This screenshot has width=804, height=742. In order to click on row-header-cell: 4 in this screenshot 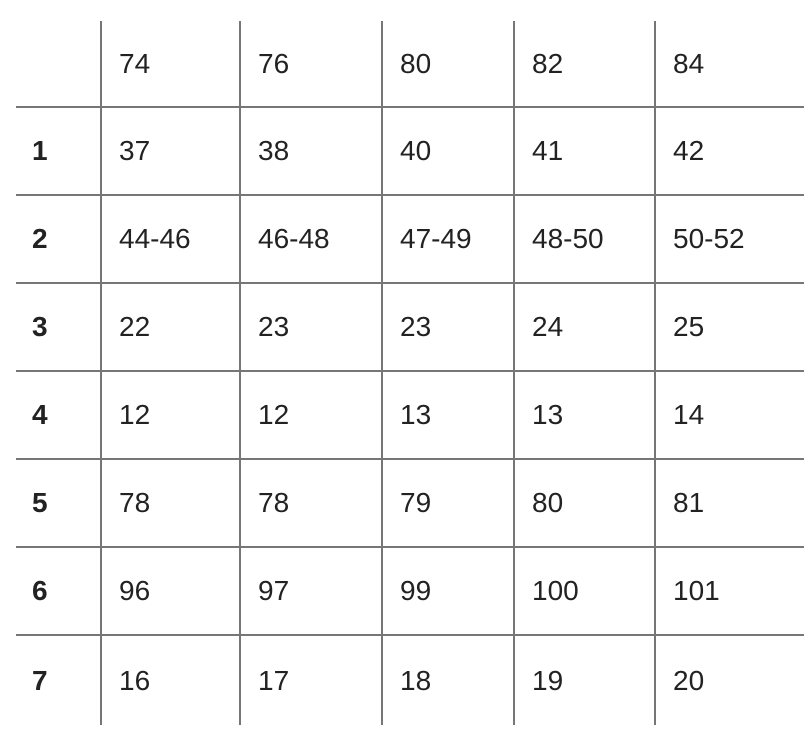, I will do `click(59, 416)`.